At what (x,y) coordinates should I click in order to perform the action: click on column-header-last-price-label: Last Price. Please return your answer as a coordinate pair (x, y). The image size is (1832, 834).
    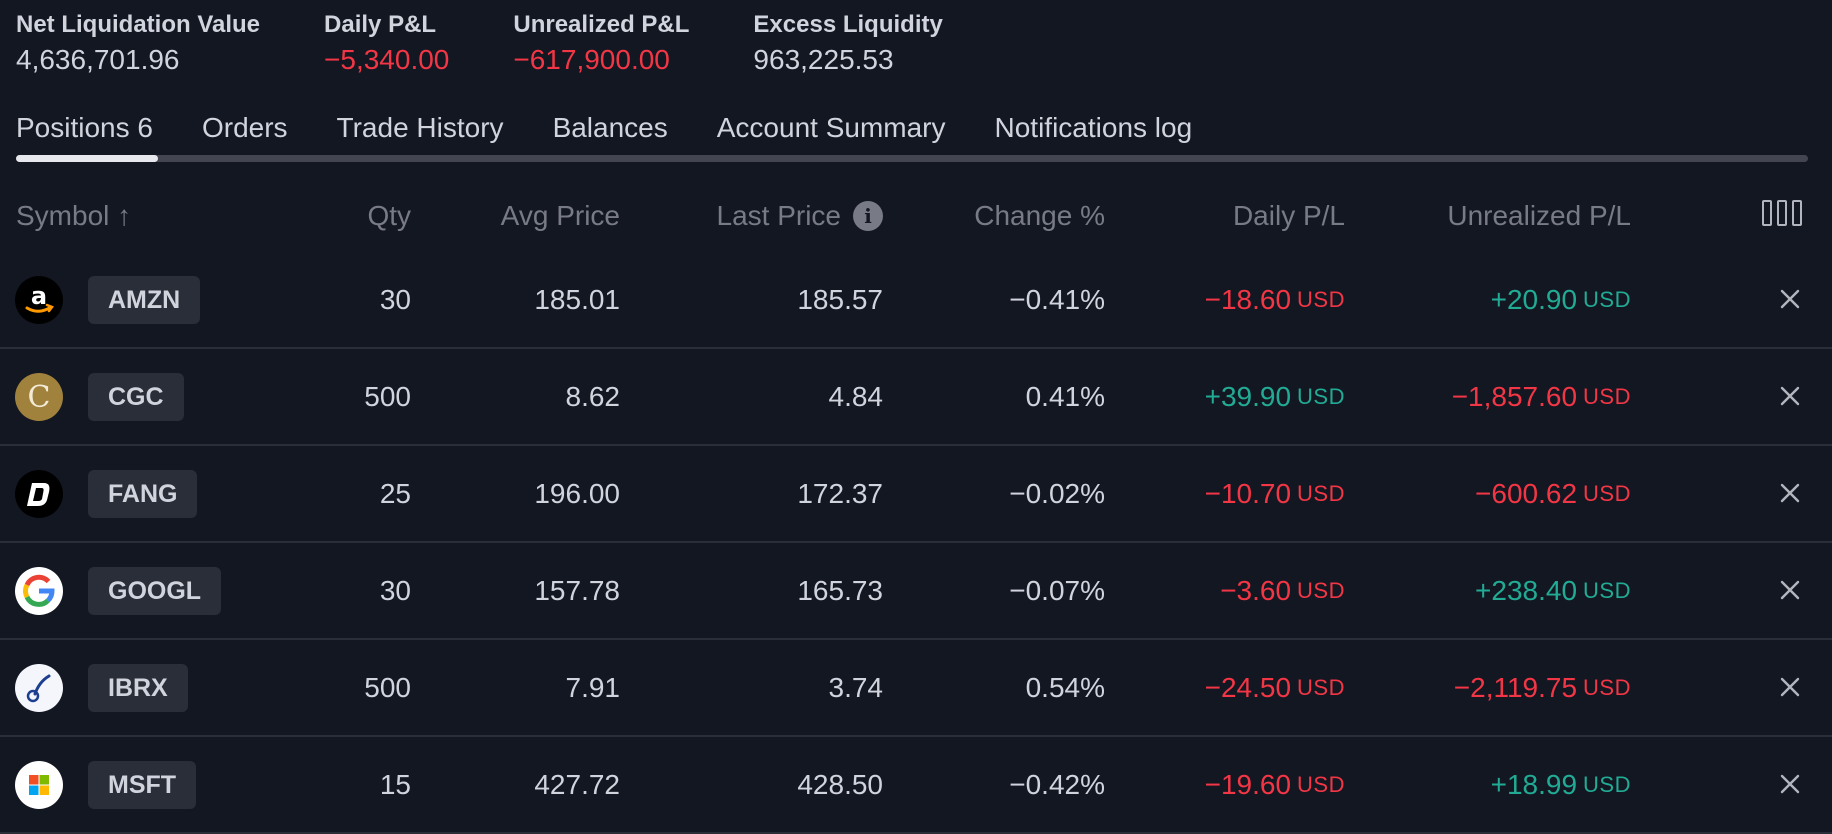
    Looking at the image, I should click on (779, 215).